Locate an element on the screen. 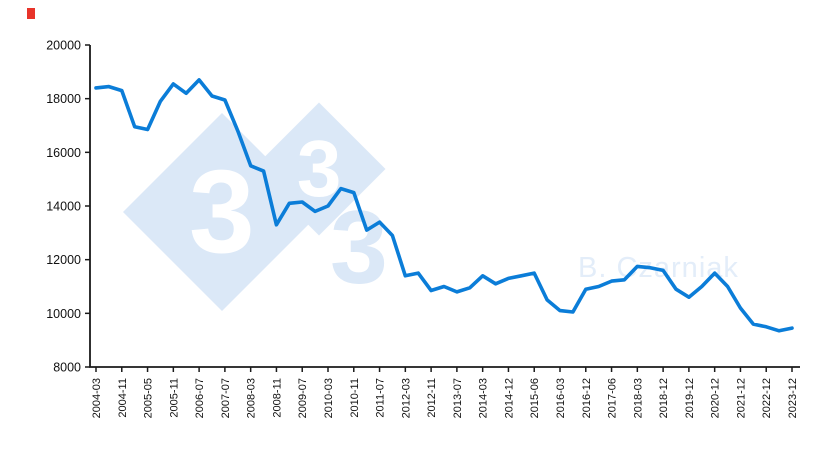 This screenshot has height=462, width=820. x-tick-label: 2016-03 is located at coordinates (561, 398).